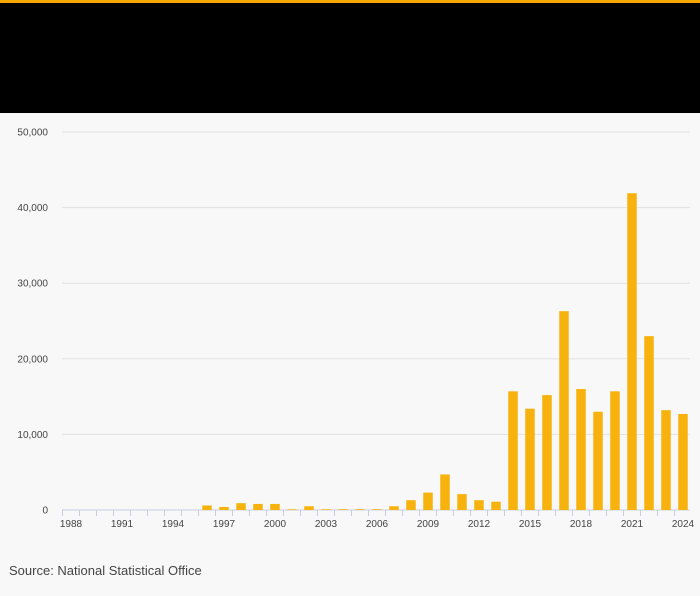  What do you see at coordinates (615, 450) in the screenshot?
I see `bar-2020` at bounding box center [615, 450].